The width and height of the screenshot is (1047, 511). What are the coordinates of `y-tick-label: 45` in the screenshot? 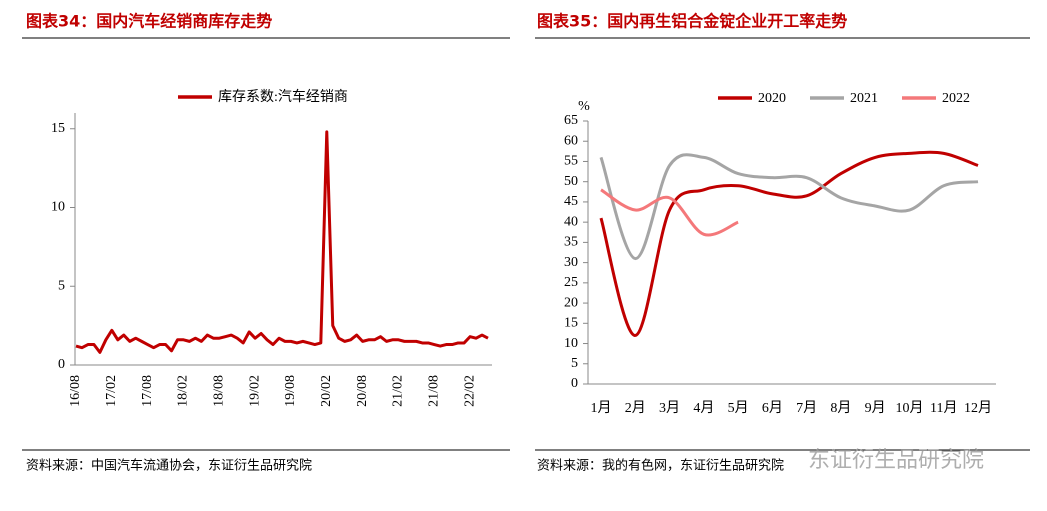 It's located at (571, 201).